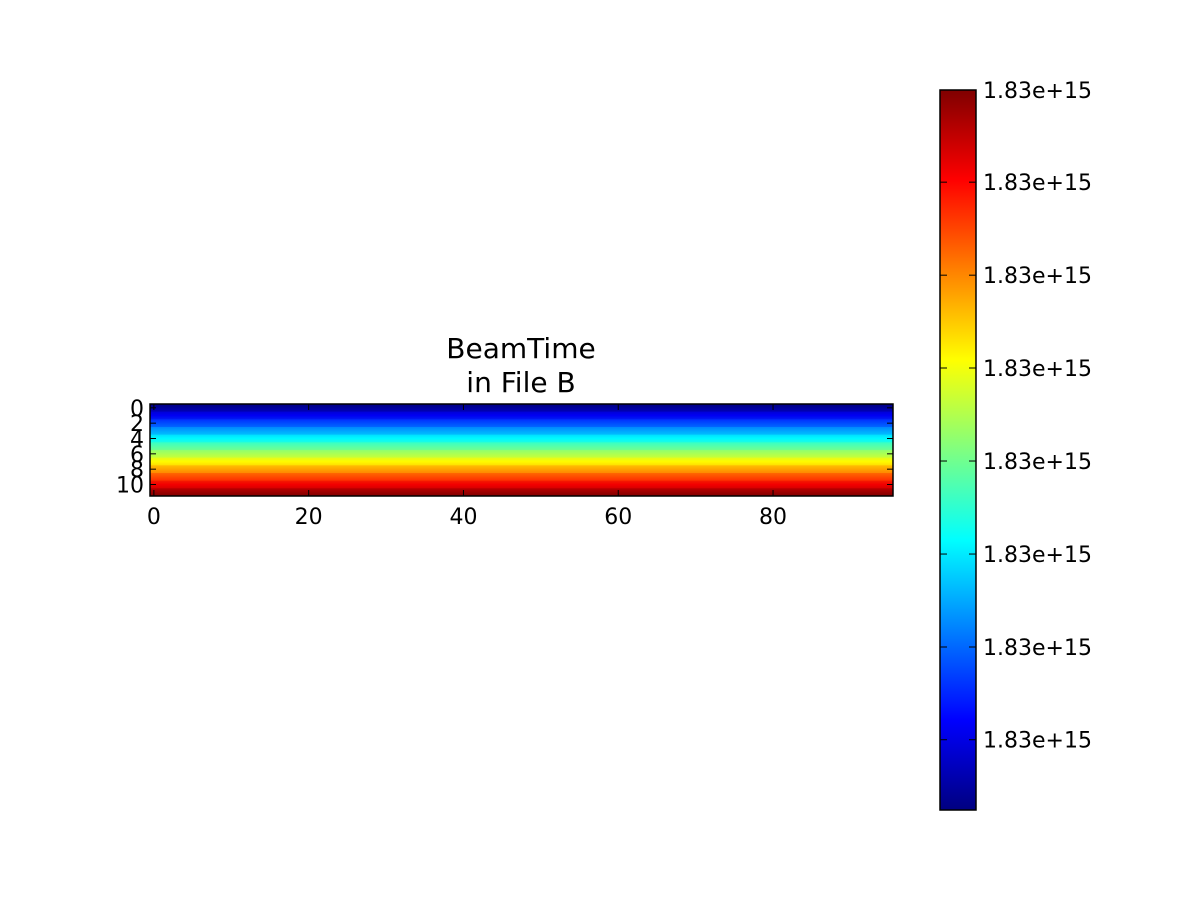  I want to click on y-tick-label-2: 4, so click(137, 440).